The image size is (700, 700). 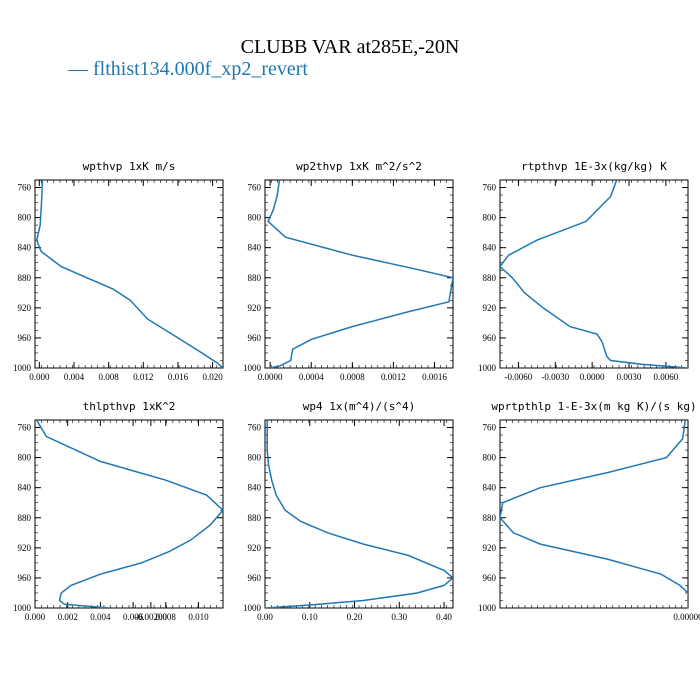 What do you see at coordinates (359, 406) in the screenshot?
I see `subplot-title: wp4 1x(m^4)/(s^4)` at bounding box center [359, 406].